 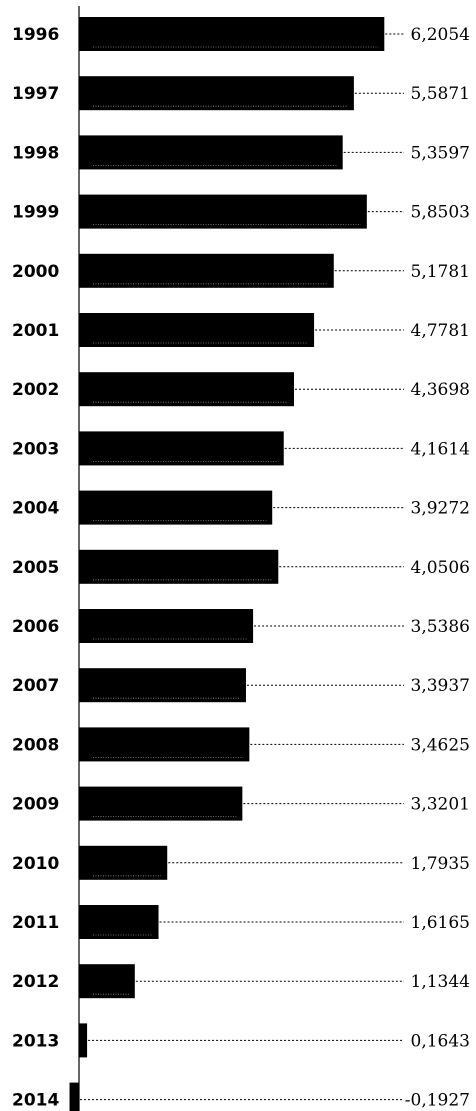 I want to click on bar-2011, so click(x=119, y=922).